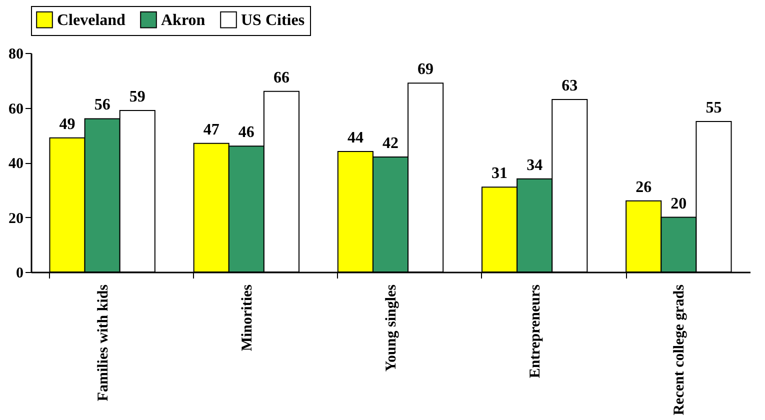 The width and height of the screenshot is (765, 420). What do you see at coordinates (102, 105) in the screenshot?
I see `data-label: 56` at bounding box center [102, 105].